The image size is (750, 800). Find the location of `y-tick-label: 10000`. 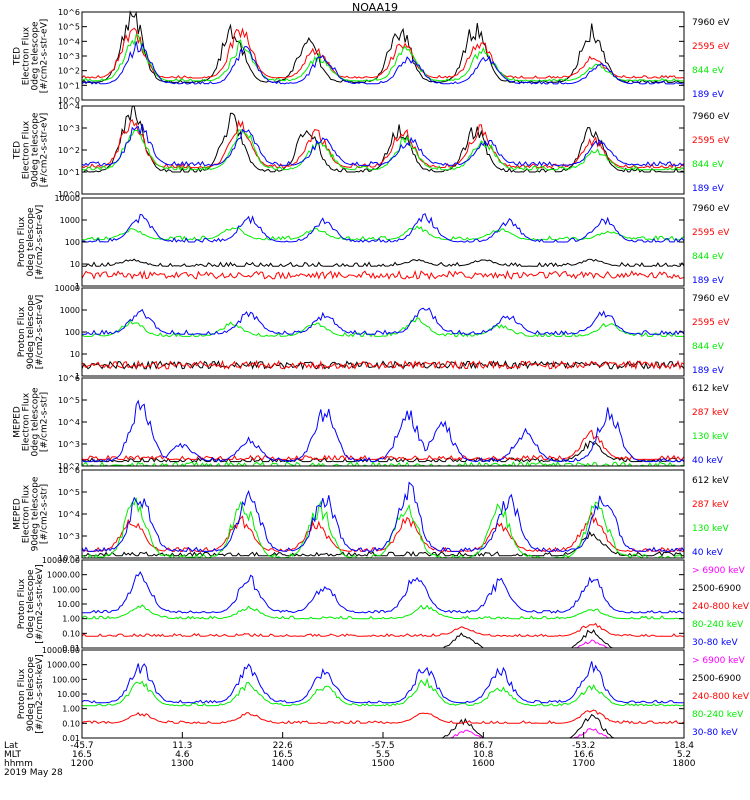

y-tick-label: 10000 is located at coordinates (67, 288).